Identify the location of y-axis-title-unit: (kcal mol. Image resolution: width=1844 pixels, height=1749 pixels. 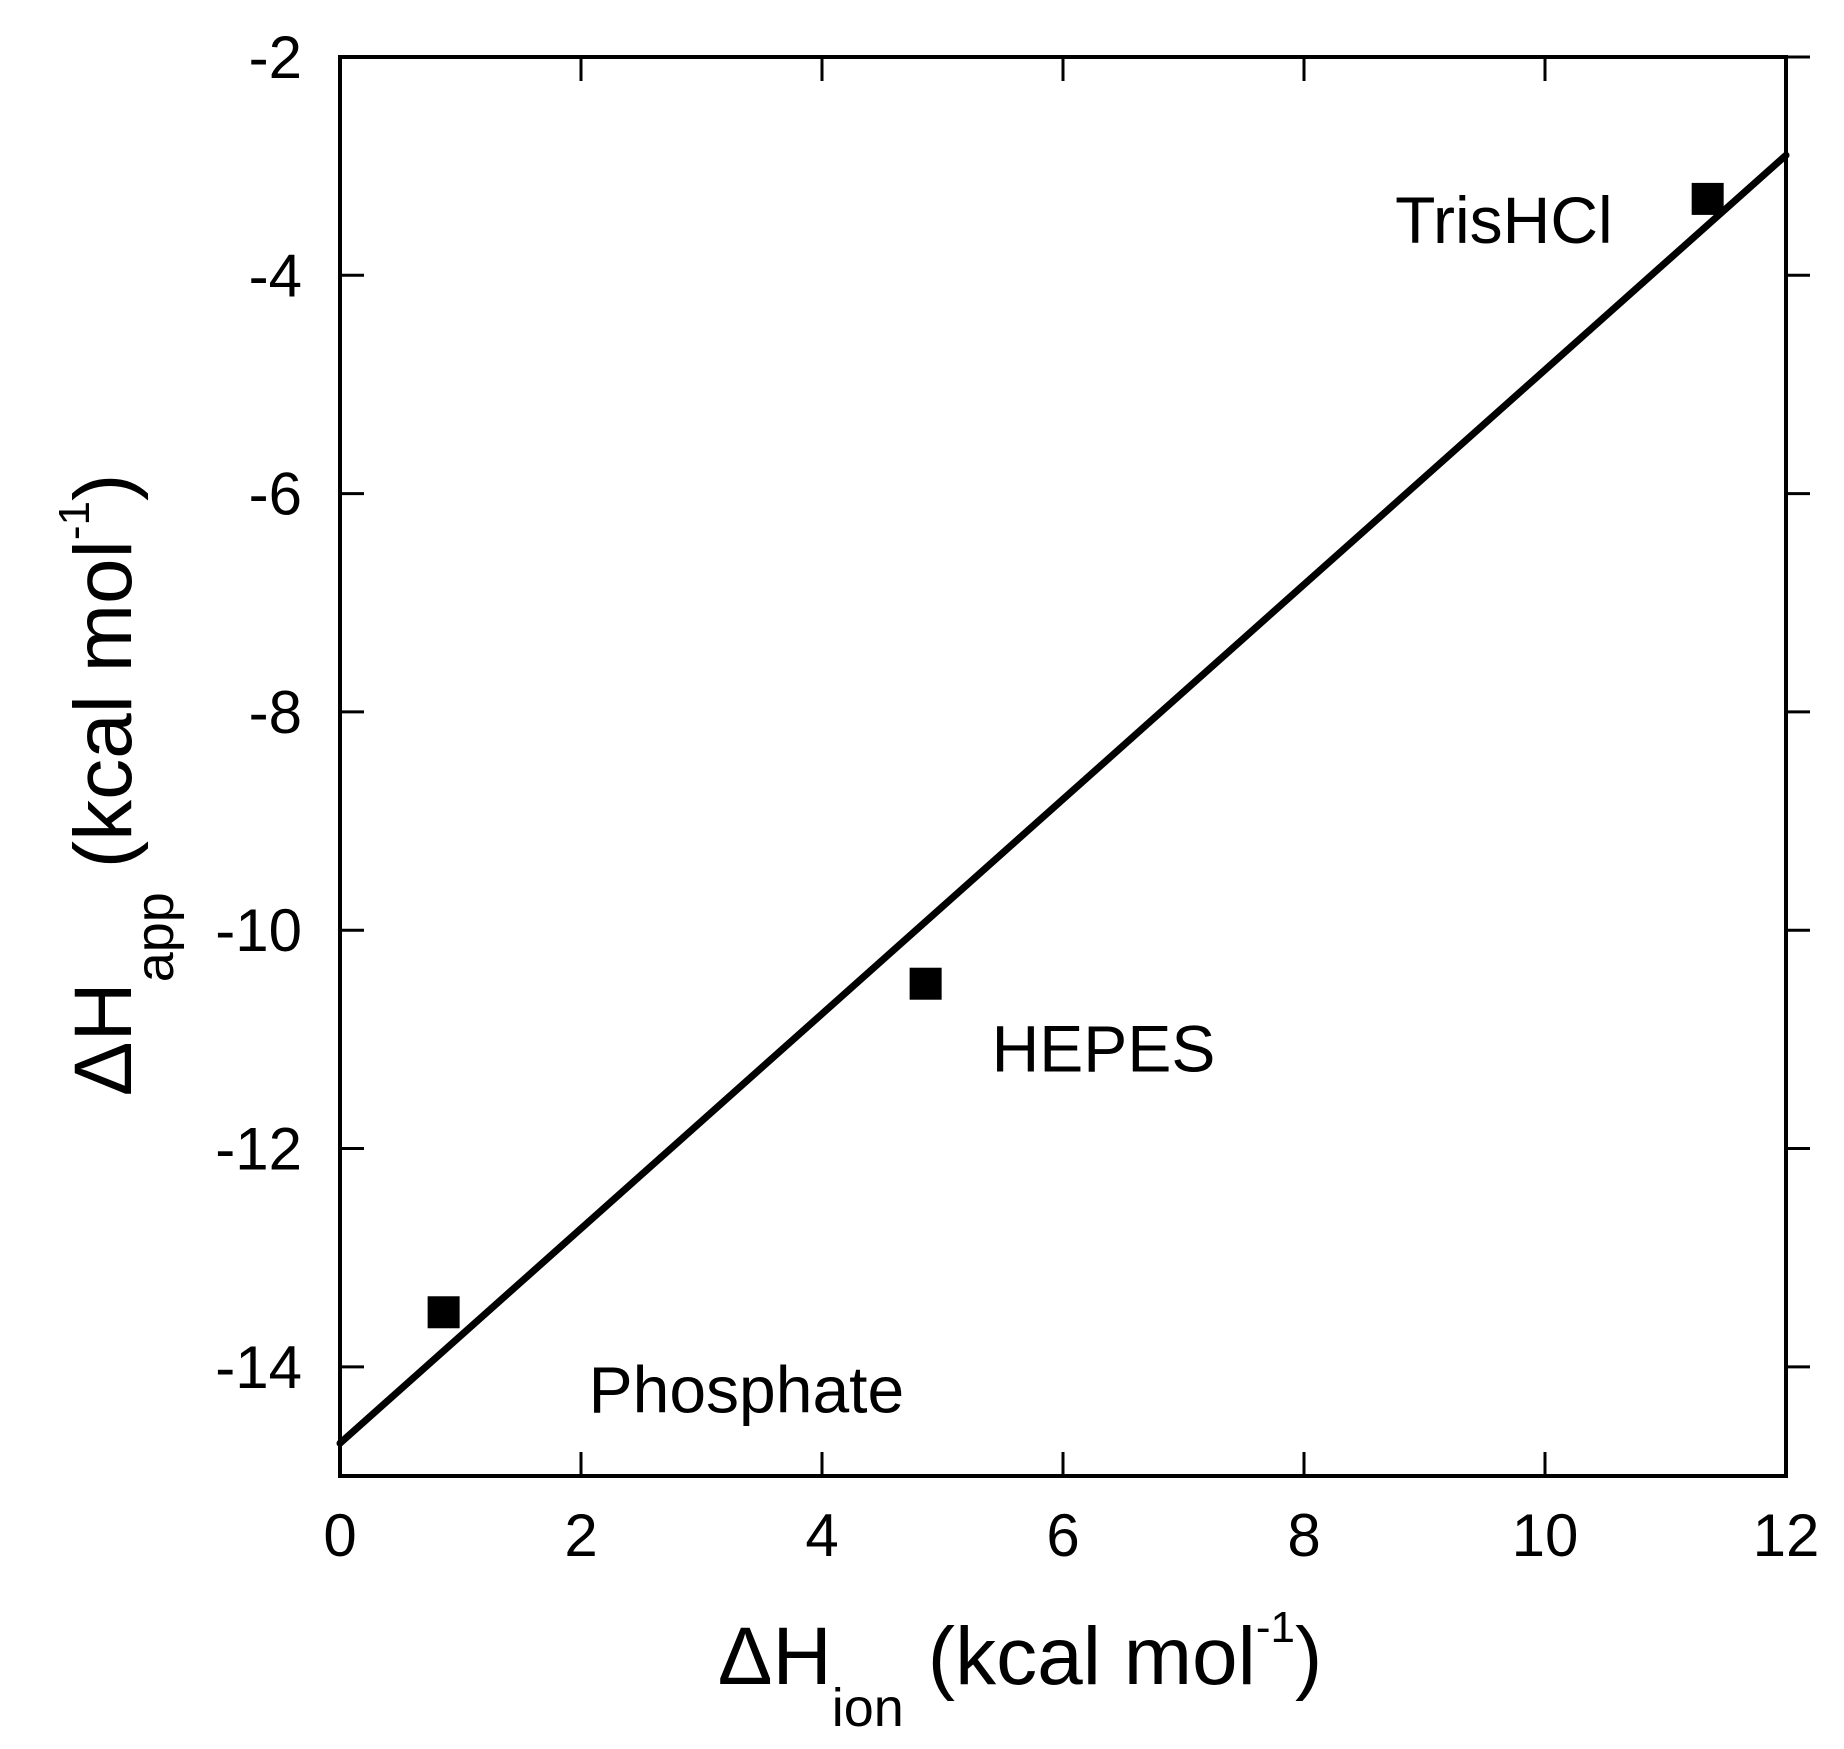
(103, 704).